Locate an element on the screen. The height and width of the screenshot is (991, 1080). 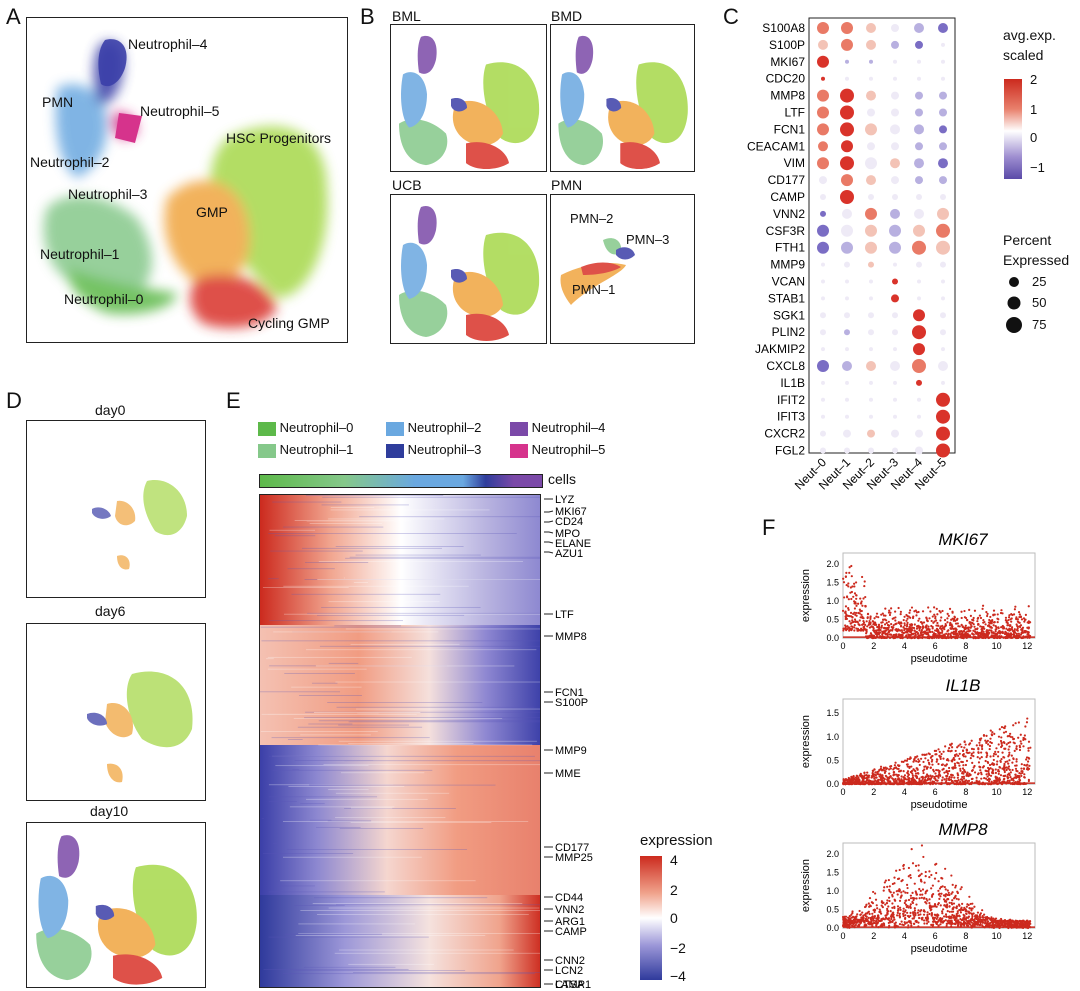
legend-item-neut0: Neutrophil–0 is located at coordinates (305, 428).